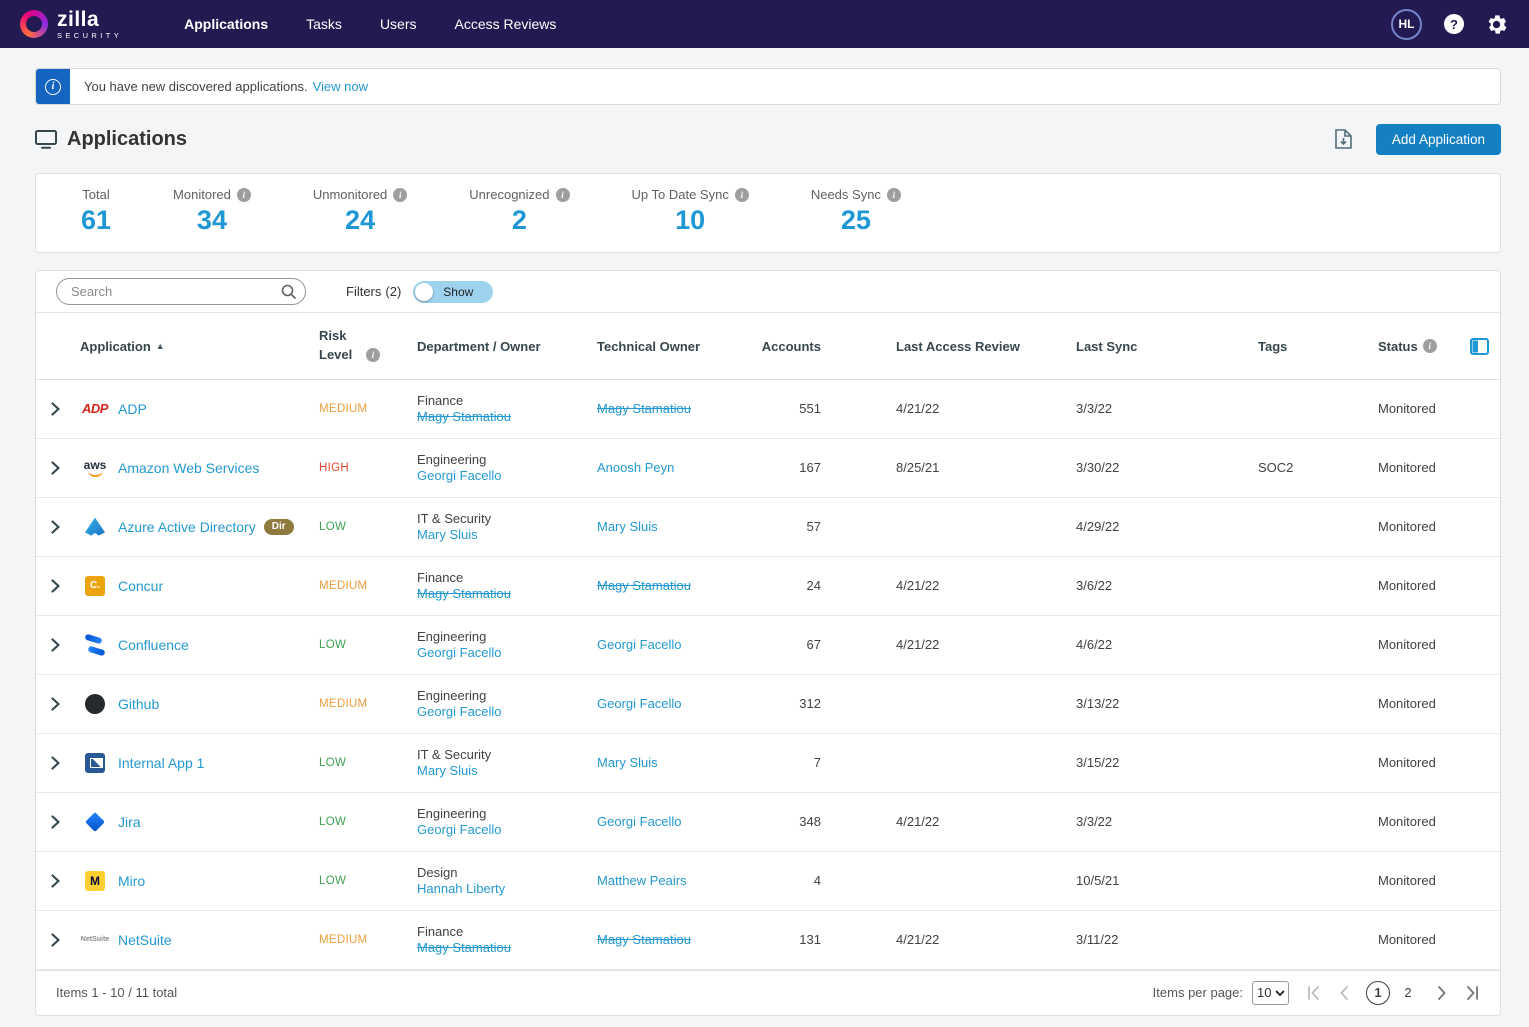  I want to click on application-name-link: Concur, so click(141, 585).